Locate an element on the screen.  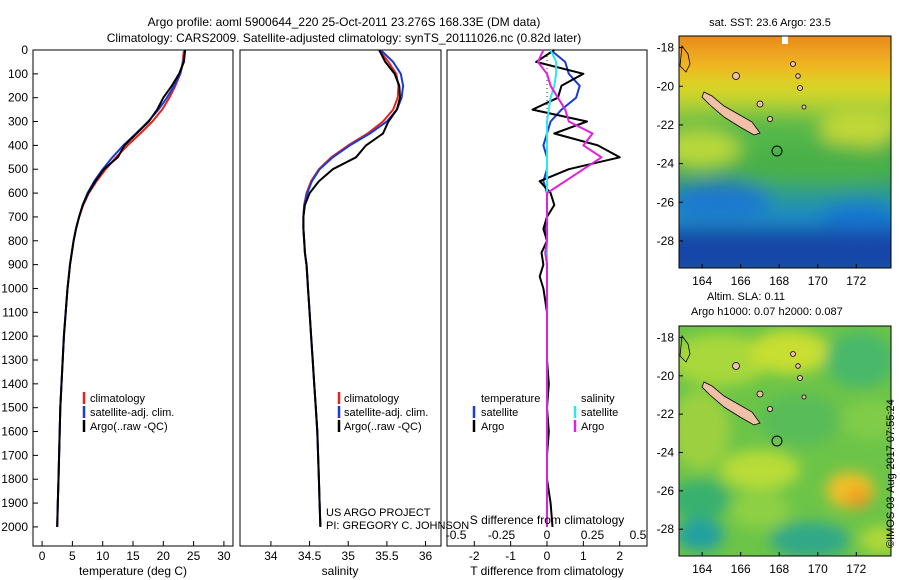
depth-tick-label: 1300 is located at coordinates (14, 360).